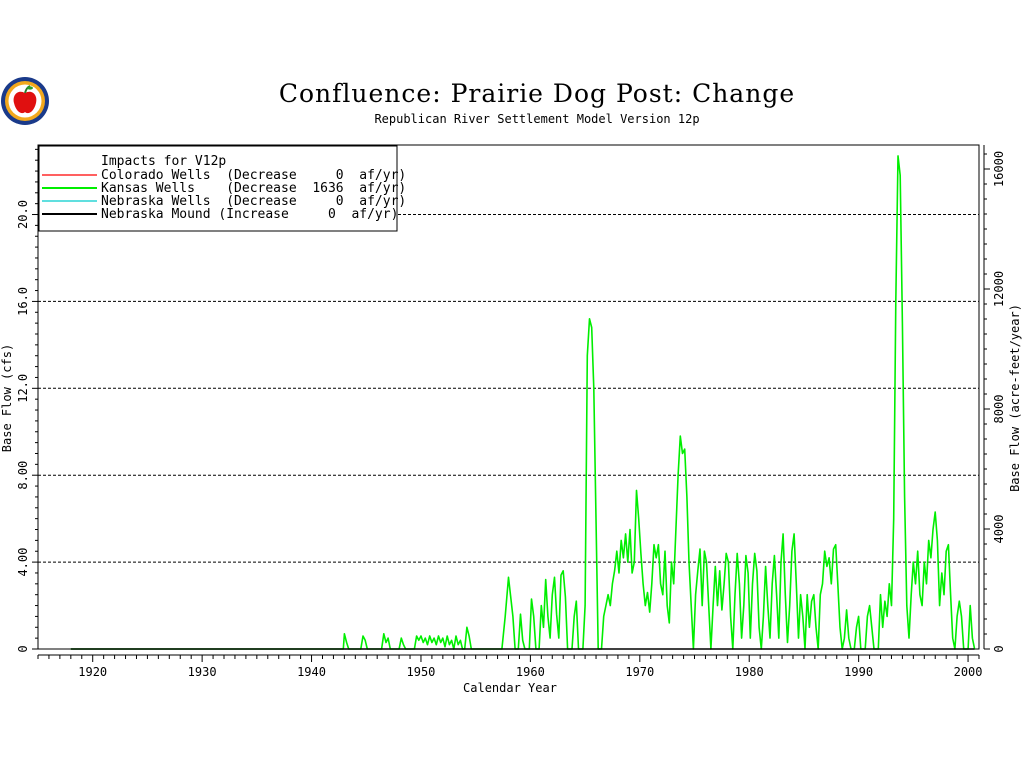 The height and width of the screenshot is (768, 1024). I want to click on y-left-tick-label: 4.00, so click(23, 562).